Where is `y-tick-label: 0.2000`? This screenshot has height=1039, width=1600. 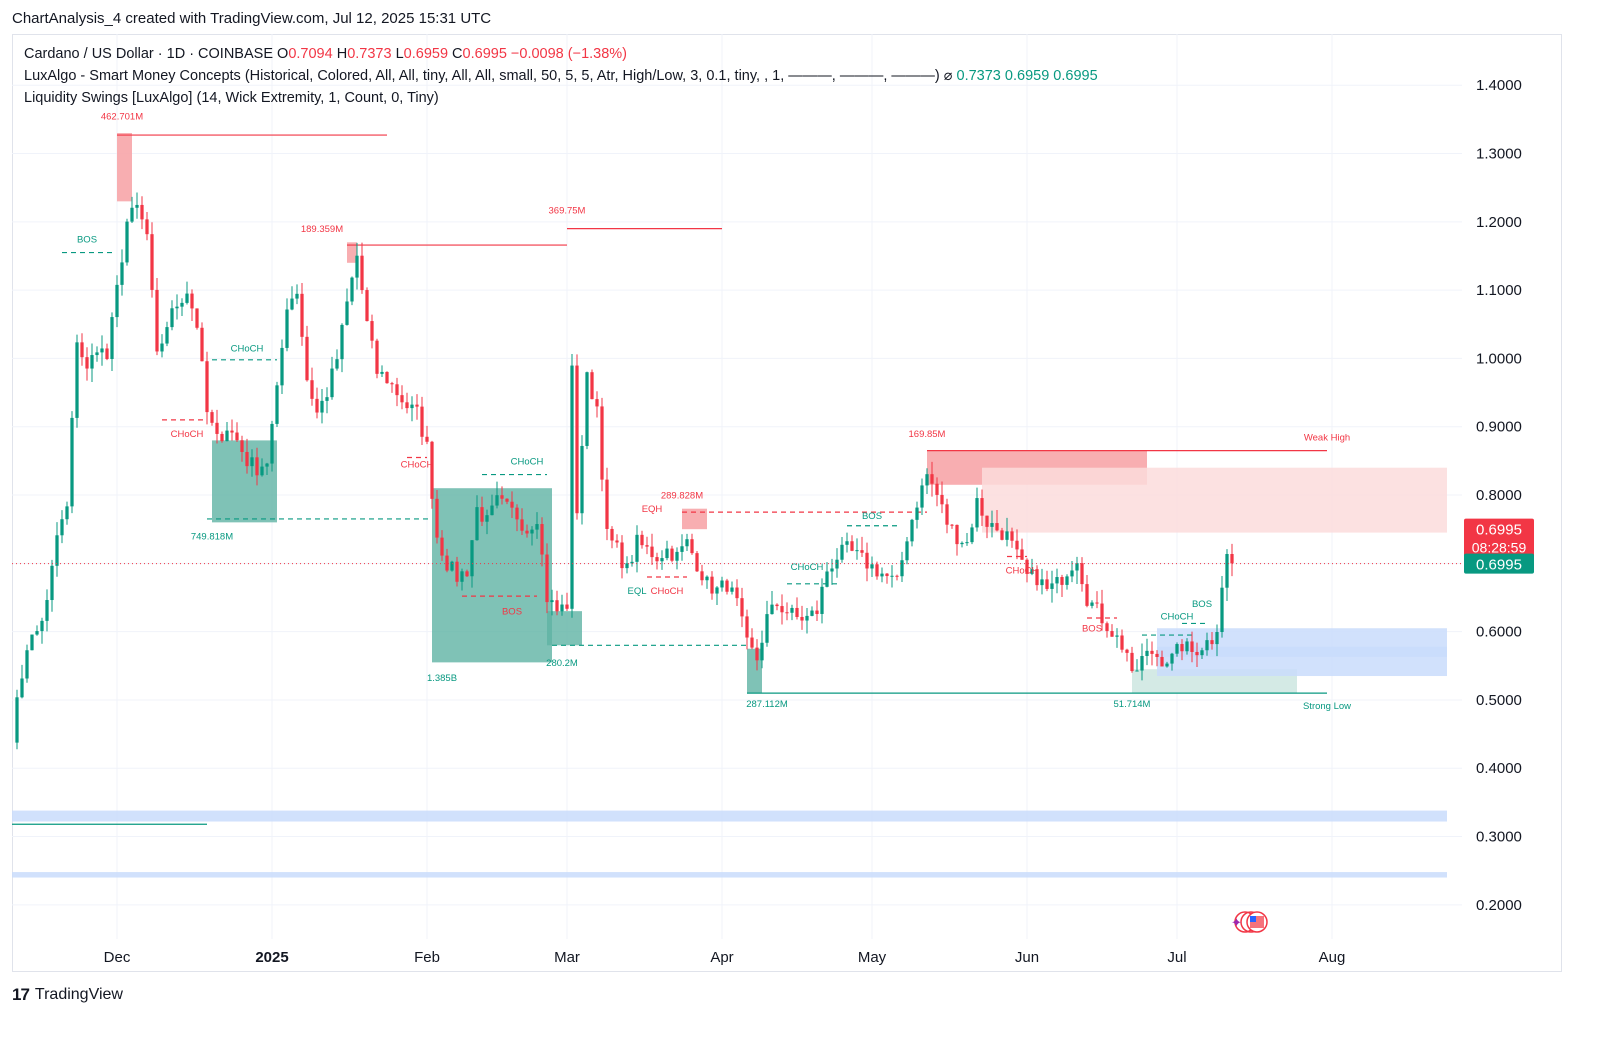
y-tick-label: 0.2000 is located at coordinates (1499, 905).